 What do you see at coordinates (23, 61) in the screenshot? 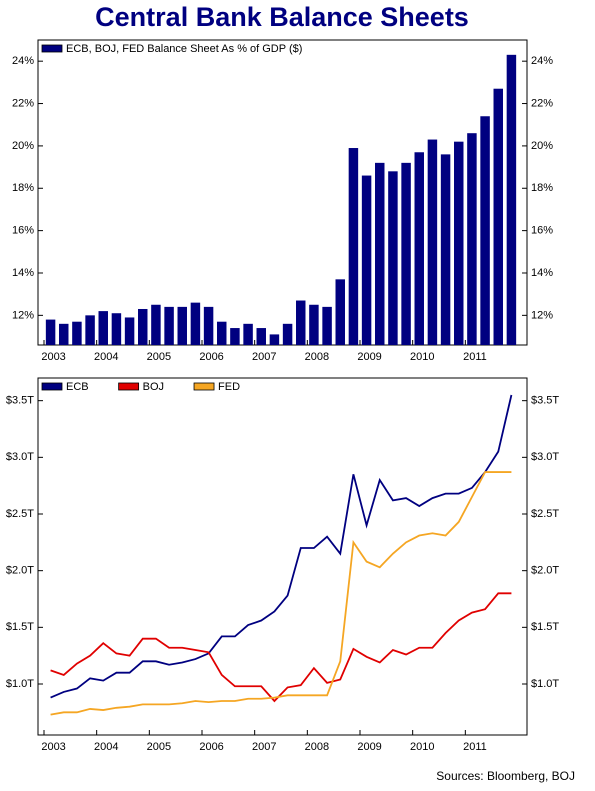
I see `y-tick-label: 24%` at bounding box center [23, 61].